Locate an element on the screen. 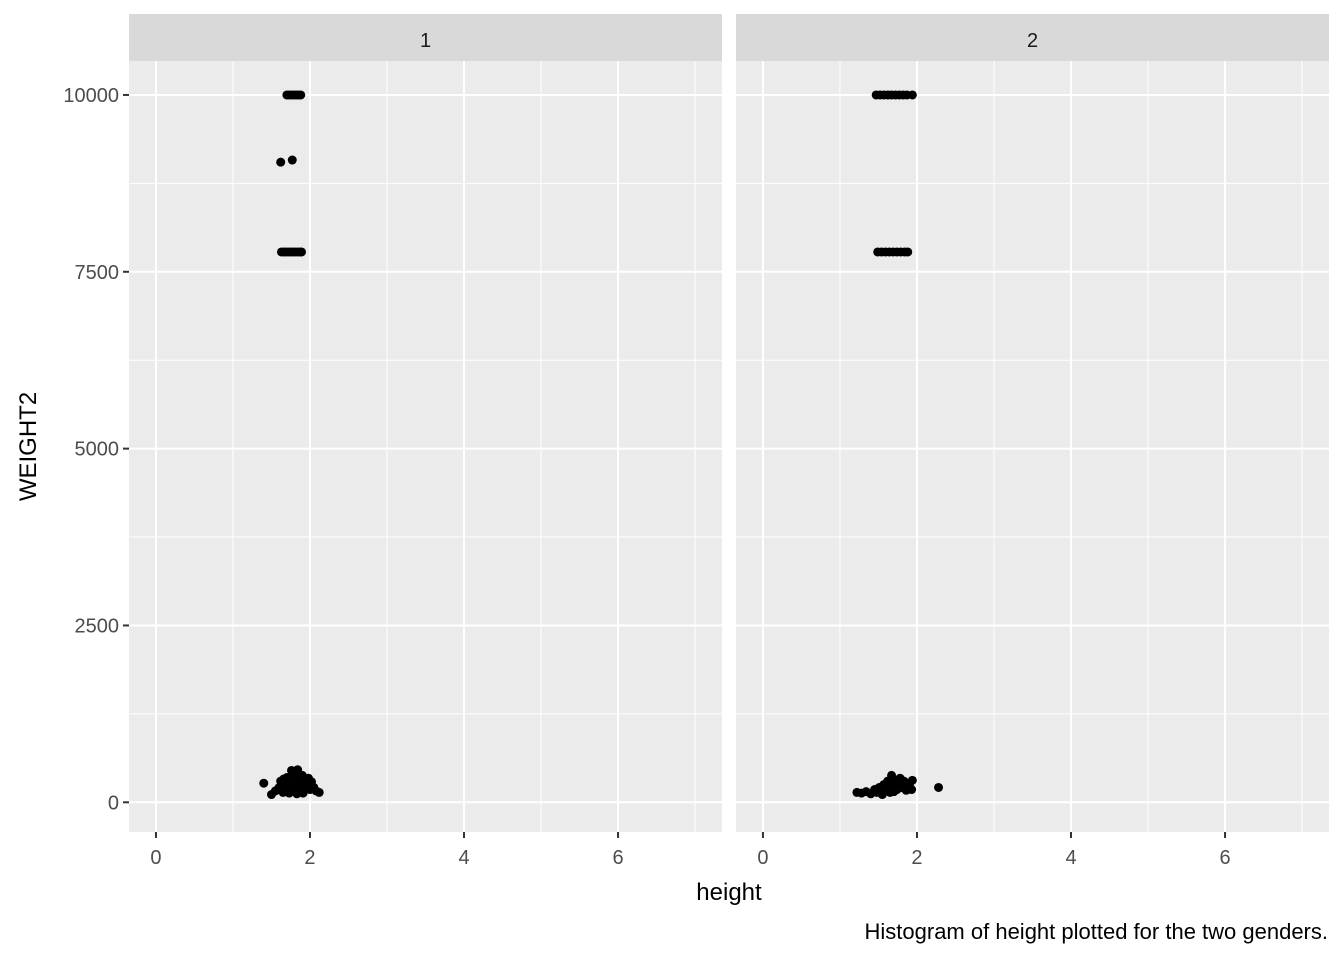  facet-1-x-tick-label: 2 is located at coordinates (309, 858).